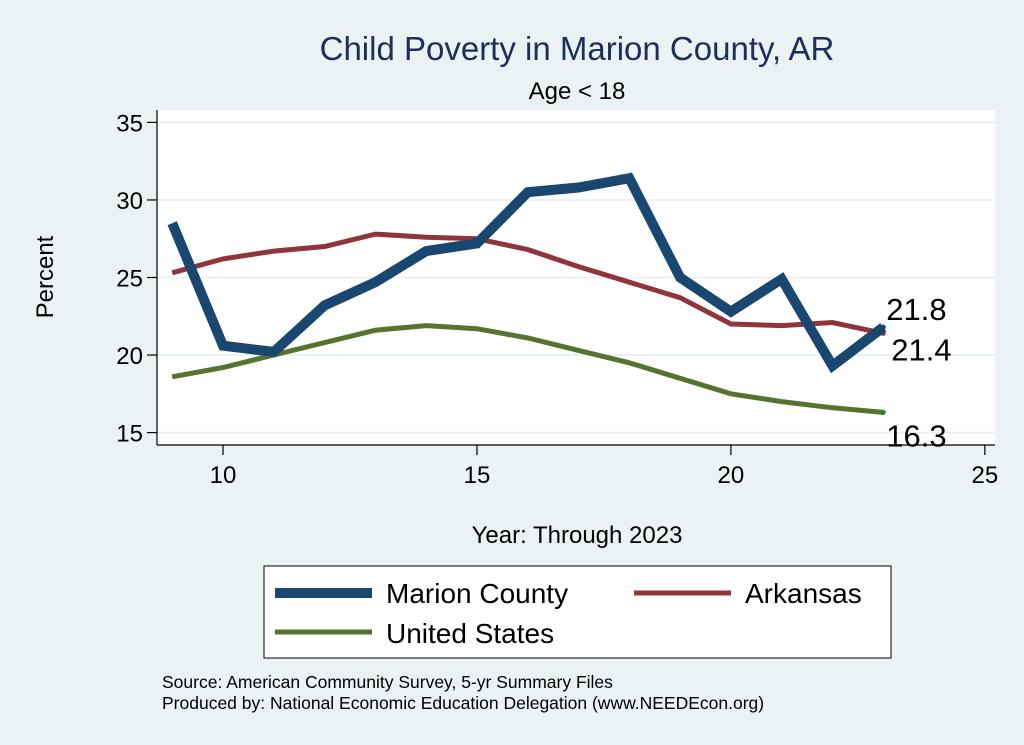 This screenshot has height=745, width=1024. Describe the element at coordinates (470, 633) in the screenshot. I see `legend-label-united-states: United States` at that location.